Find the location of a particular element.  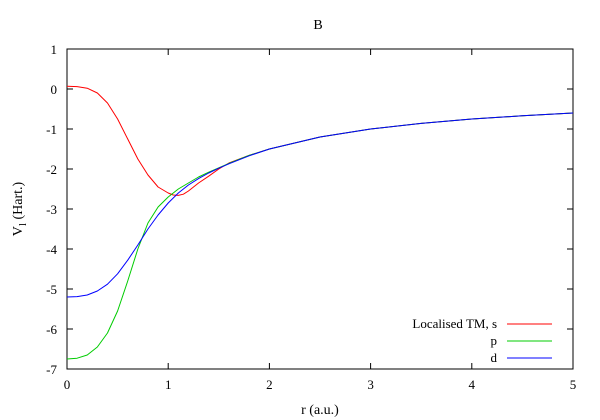

x-axis-label: r (a.u.) is located at coordinates (320, 410).